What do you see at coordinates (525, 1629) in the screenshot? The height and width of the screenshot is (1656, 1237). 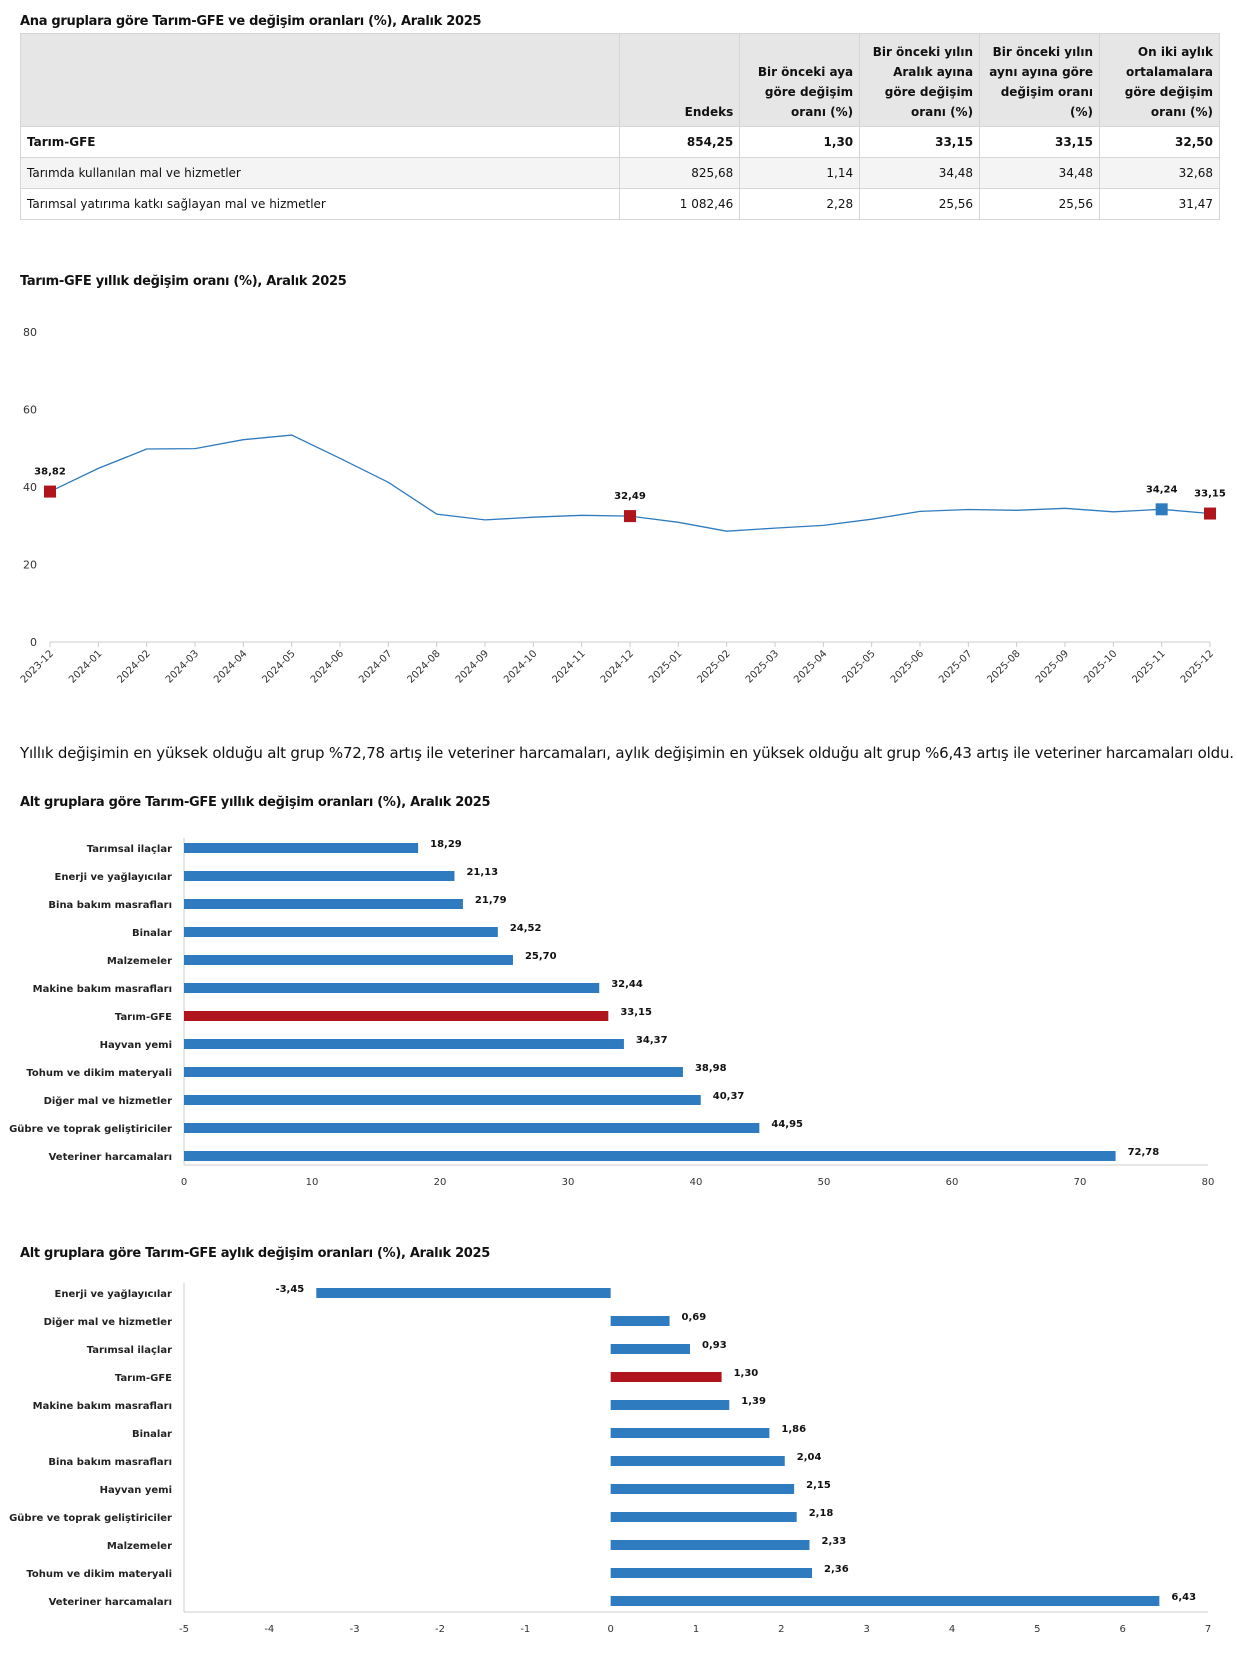 I see `x-tick-label: -1` at bounding box center [525, 1629].